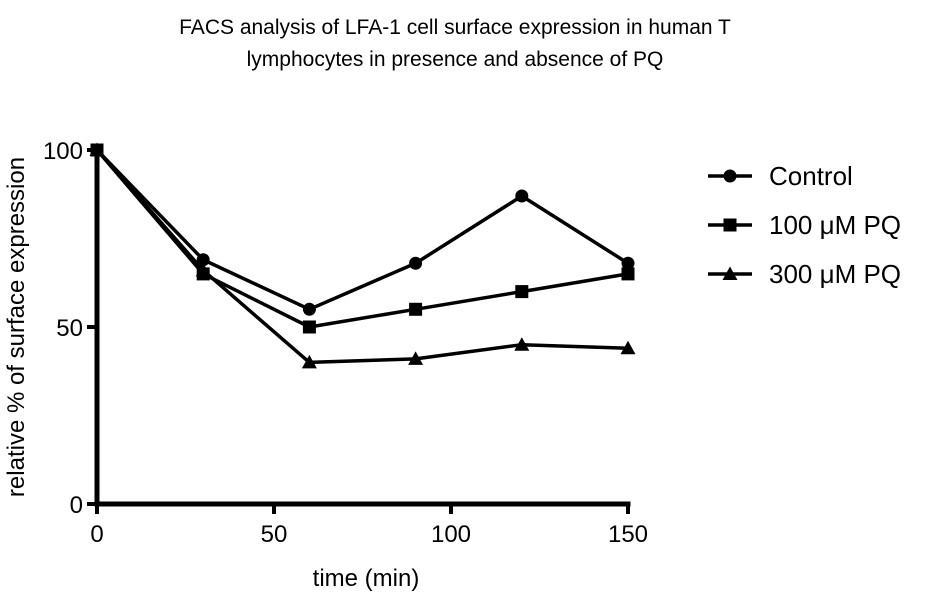 The height and width of the screenshot is (601, 930). What do you see at coordinates (69, 328) in the screenshot?
I see `y-tick-label: 50` at bounding box center [69, 328].